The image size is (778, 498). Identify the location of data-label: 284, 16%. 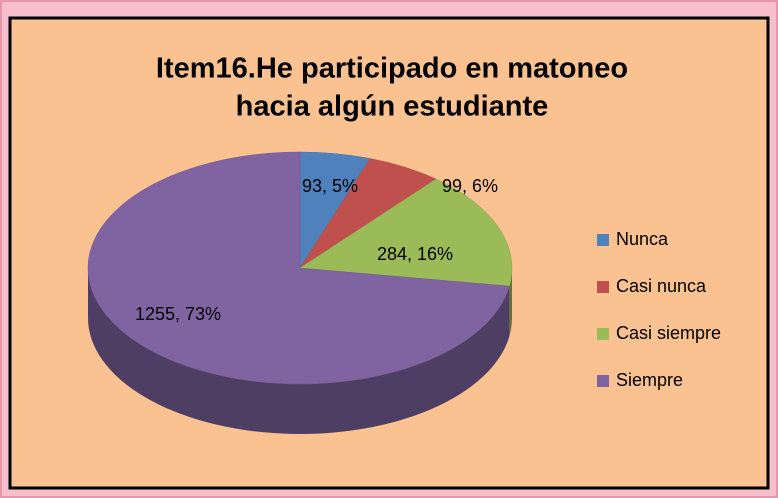
(415, 254).